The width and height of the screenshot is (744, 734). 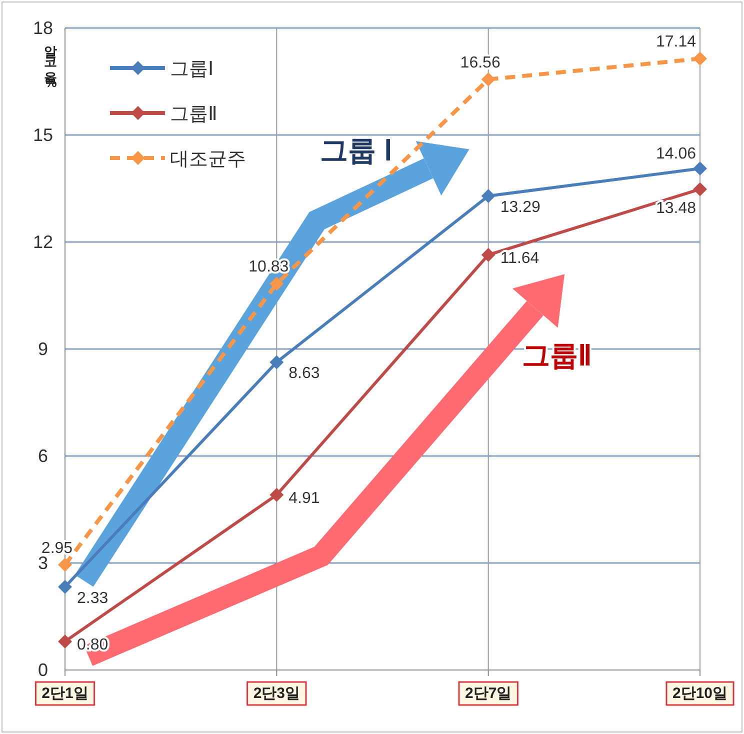 What do you see at coordinates (676, 209) in the screenshot?
I see `data-label: 13.48` at bounding box center [676, 209].